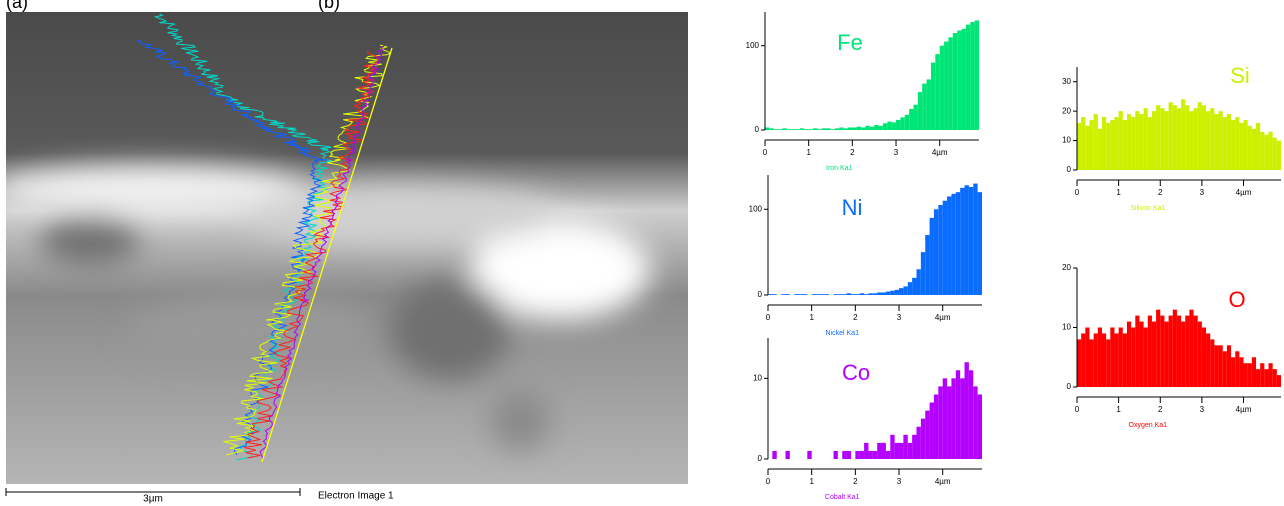  What do you see at coordinates (842, 497) in the screenshot?
I see `x-axis-label: Cobalt Ka1` at bounding box center [842, 497].